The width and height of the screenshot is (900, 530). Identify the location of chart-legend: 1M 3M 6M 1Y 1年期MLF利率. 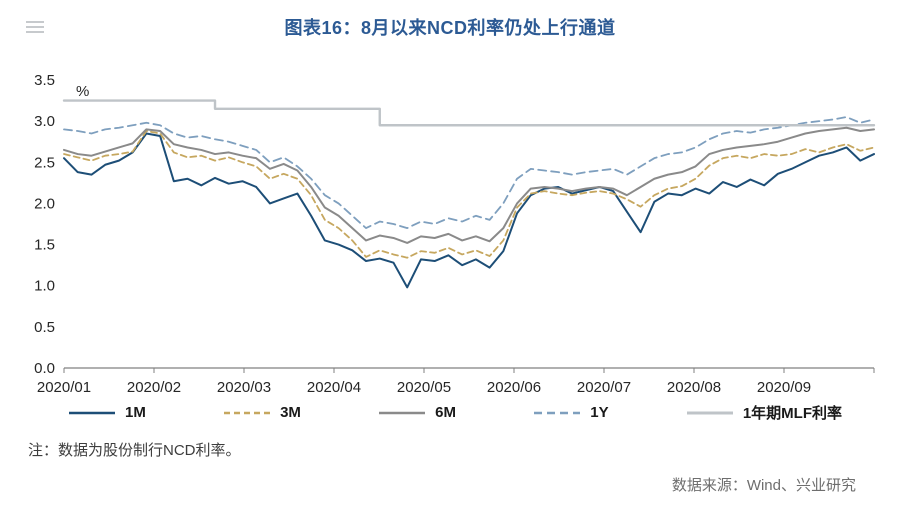
(450, 412).